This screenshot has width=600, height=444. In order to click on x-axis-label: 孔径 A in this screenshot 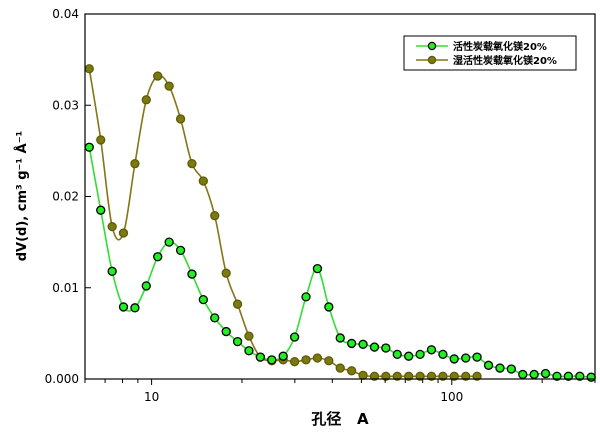, I will do `click(340, 419)`.